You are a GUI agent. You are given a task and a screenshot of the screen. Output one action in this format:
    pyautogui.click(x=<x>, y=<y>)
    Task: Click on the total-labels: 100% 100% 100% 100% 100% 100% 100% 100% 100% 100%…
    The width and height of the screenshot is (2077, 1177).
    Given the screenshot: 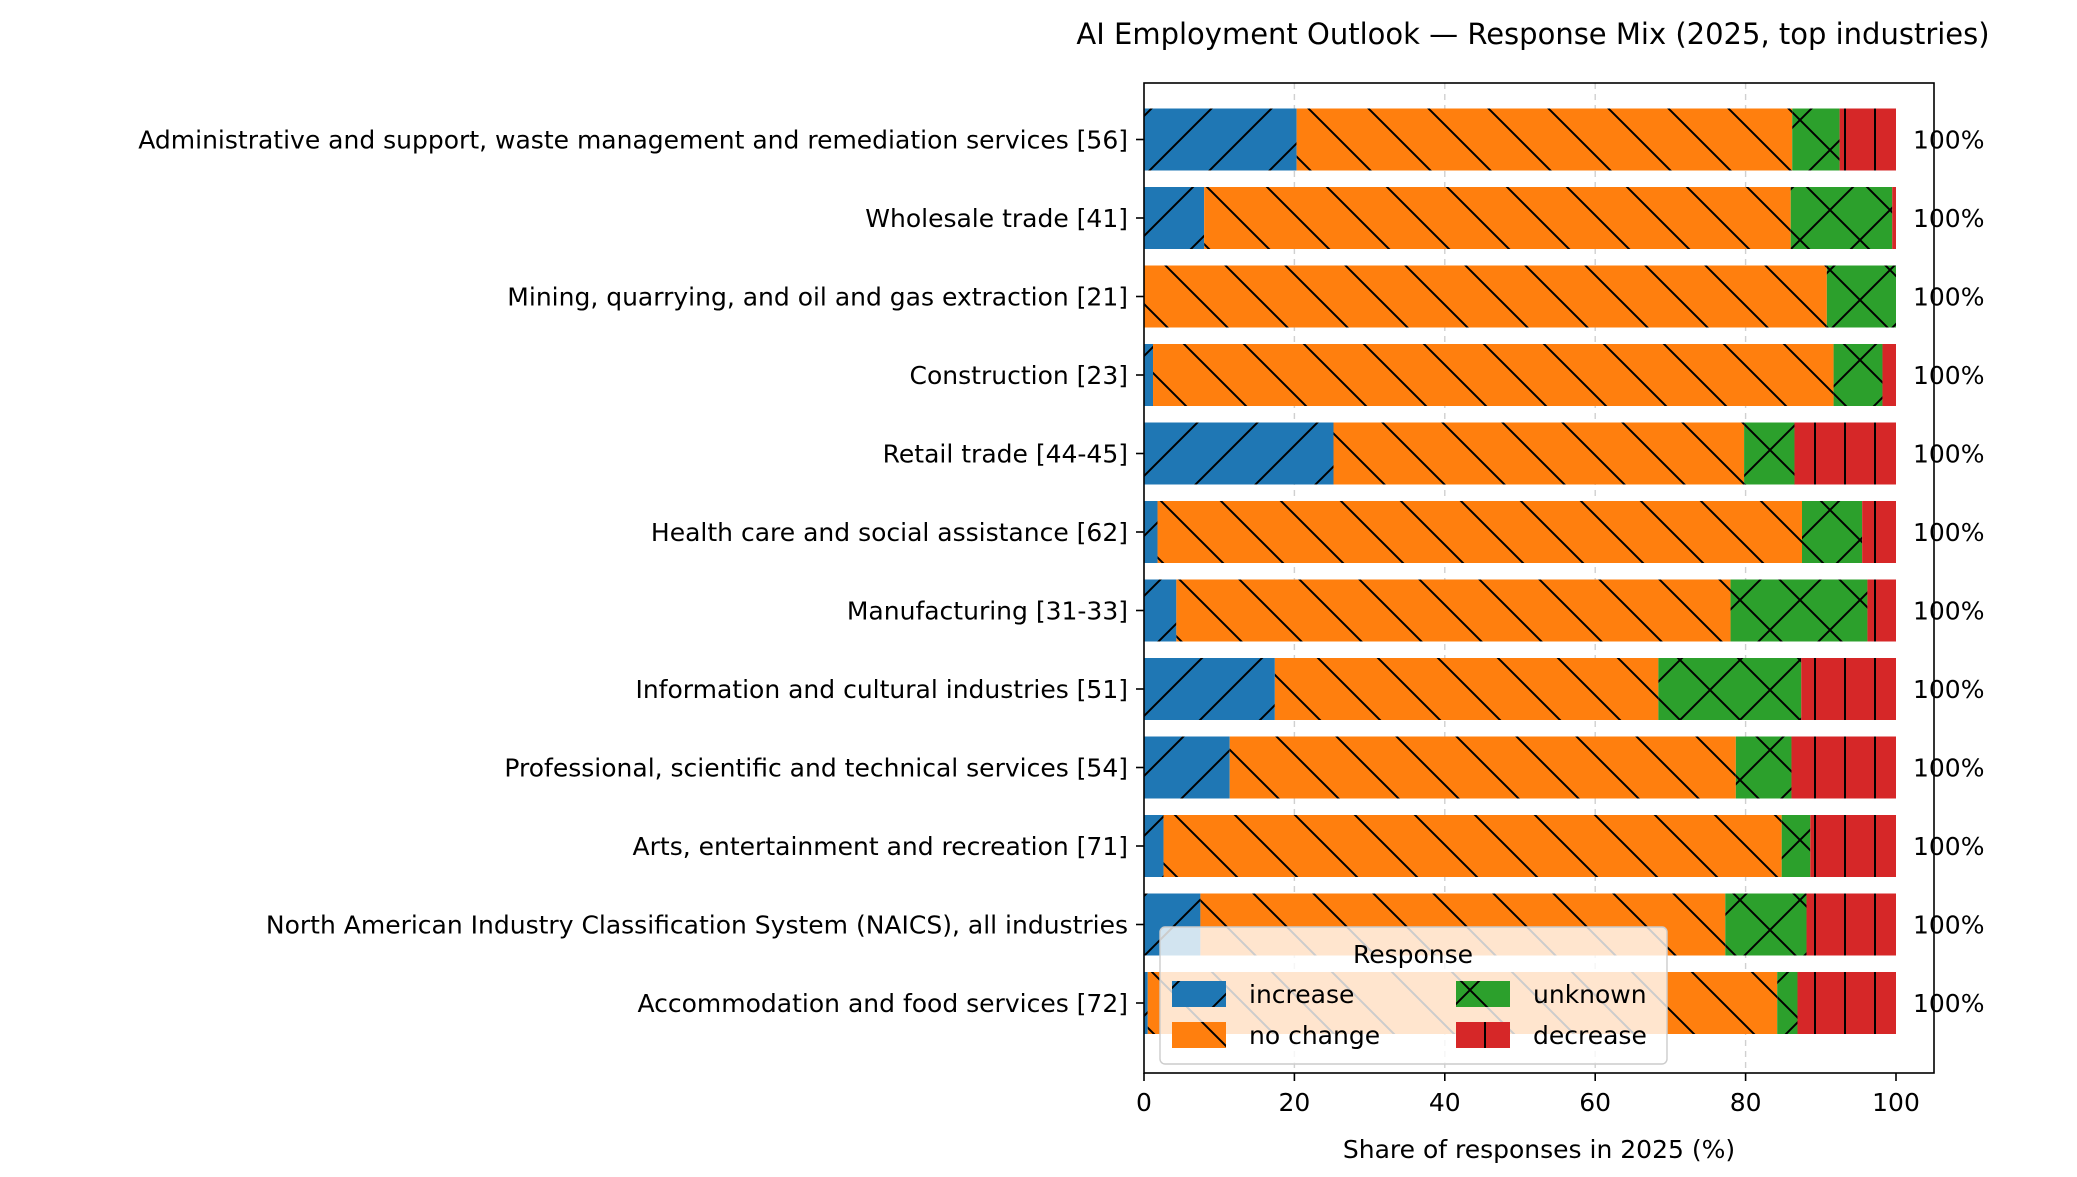 What is the action you would take?
    pyautogui.click(x=1948, y=572)
    